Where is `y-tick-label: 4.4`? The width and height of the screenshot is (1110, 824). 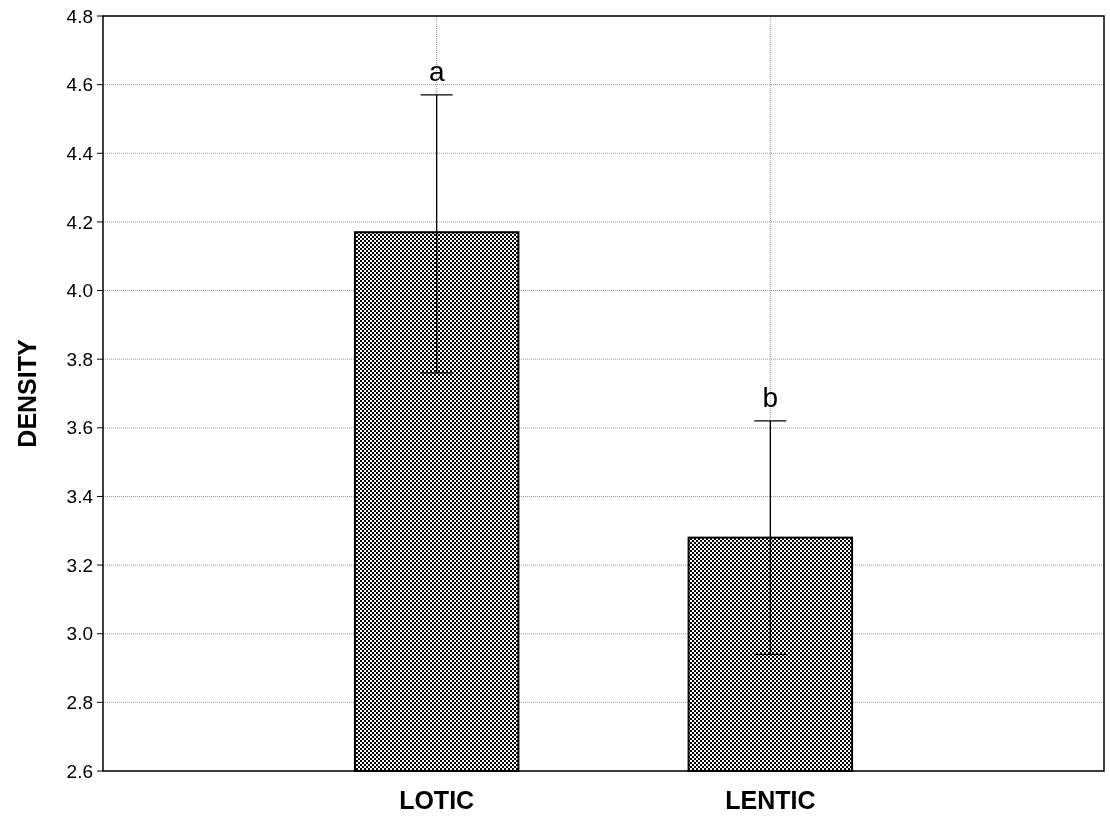
y-tick-label: 4.4 is located at coordinates (80, 153).